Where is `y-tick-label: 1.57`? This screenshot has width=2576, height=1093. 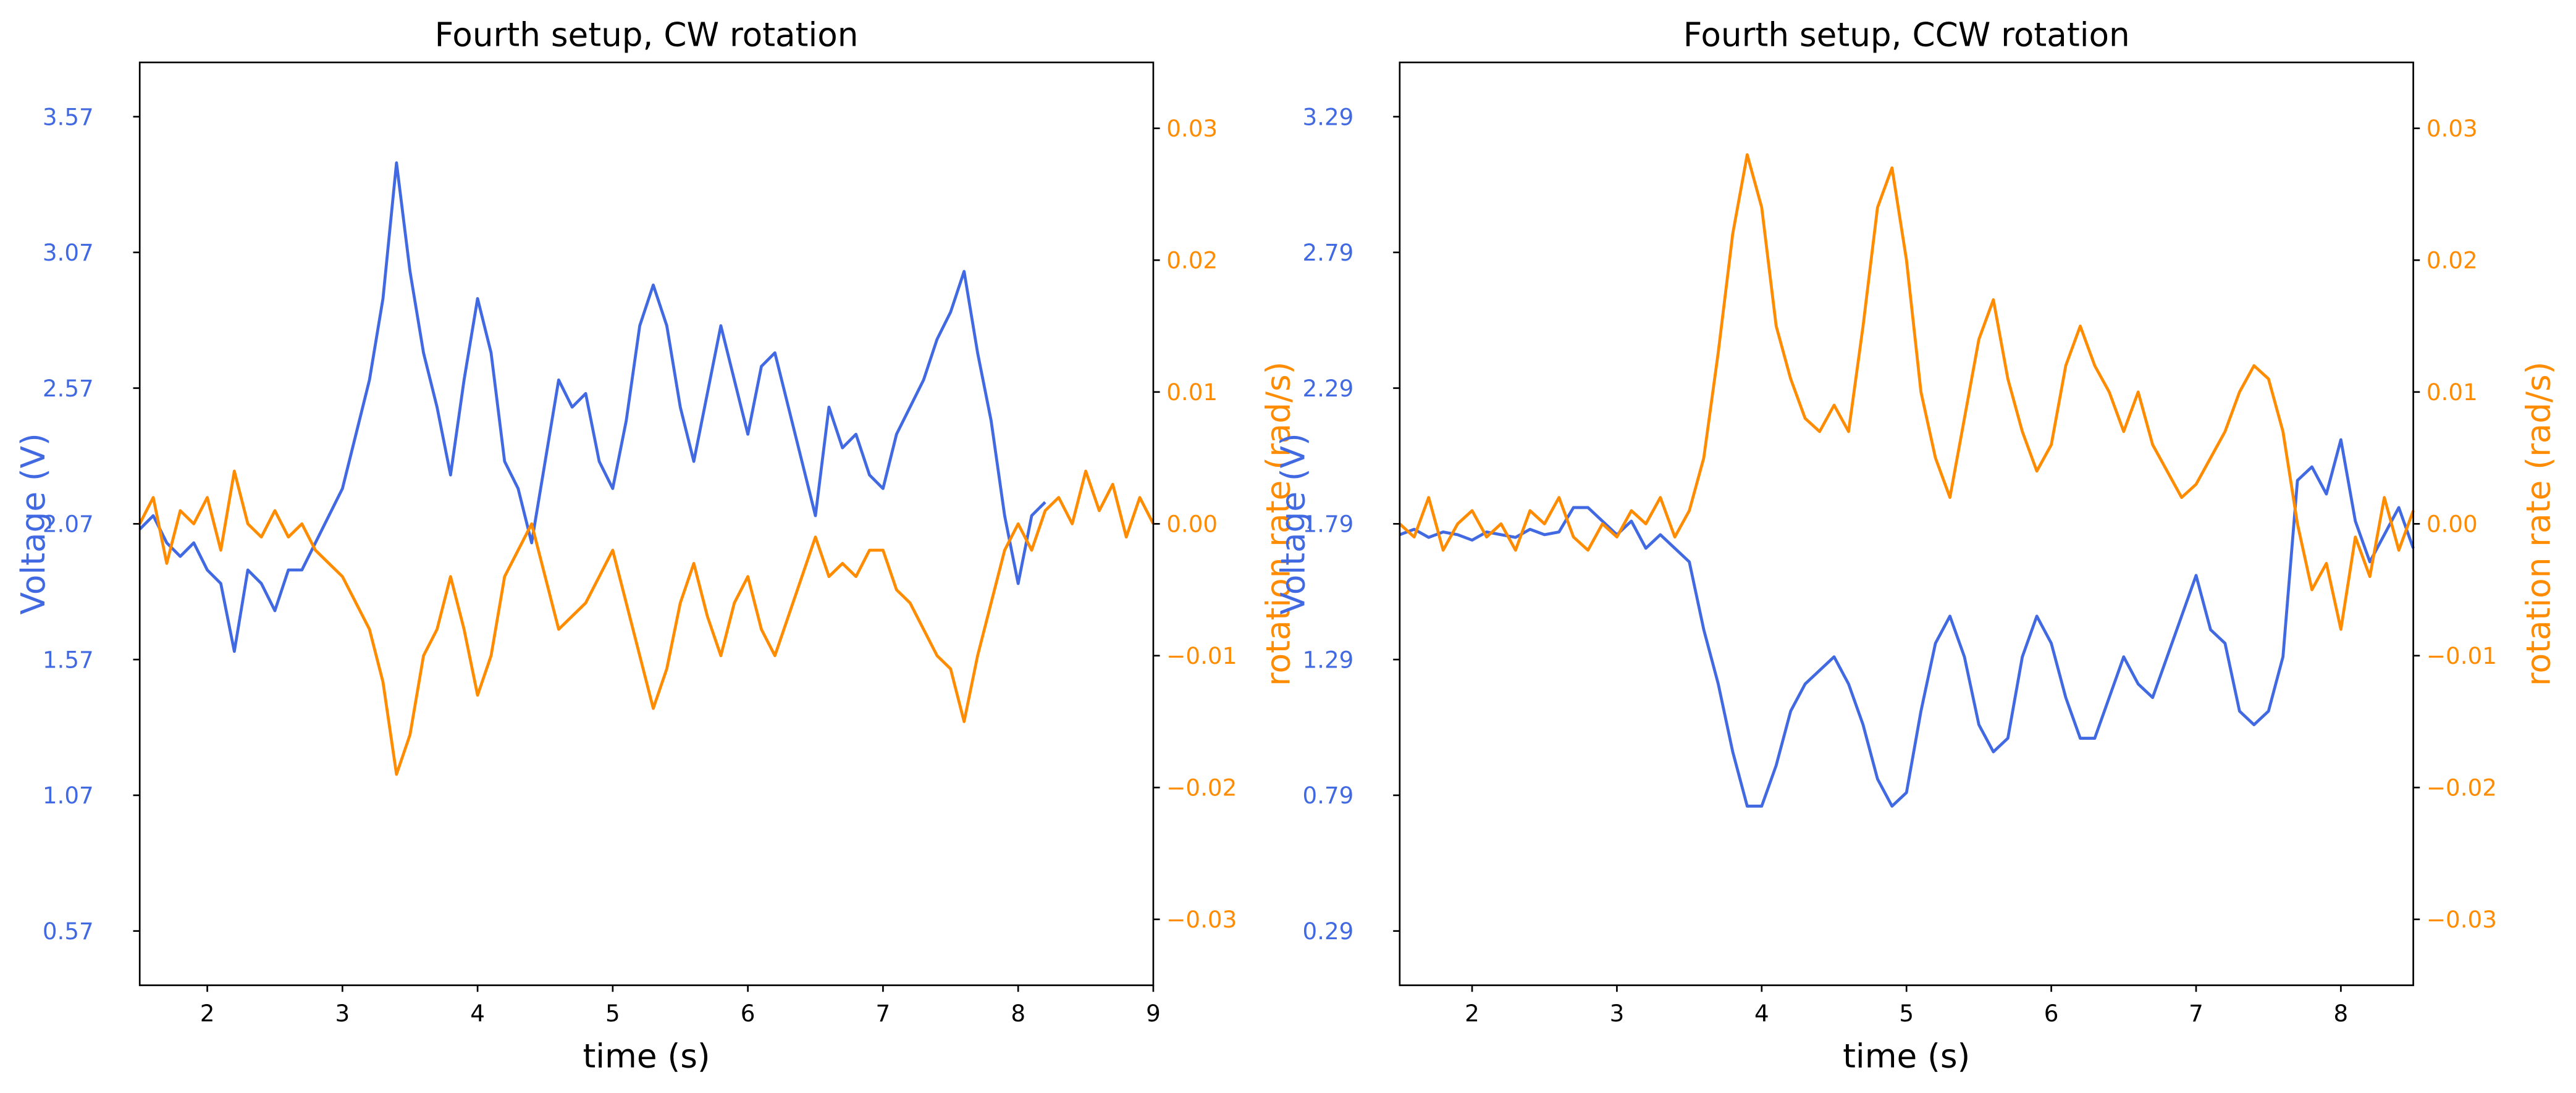 y-tick-label: 1.57 is located at coordinates (68, 659).